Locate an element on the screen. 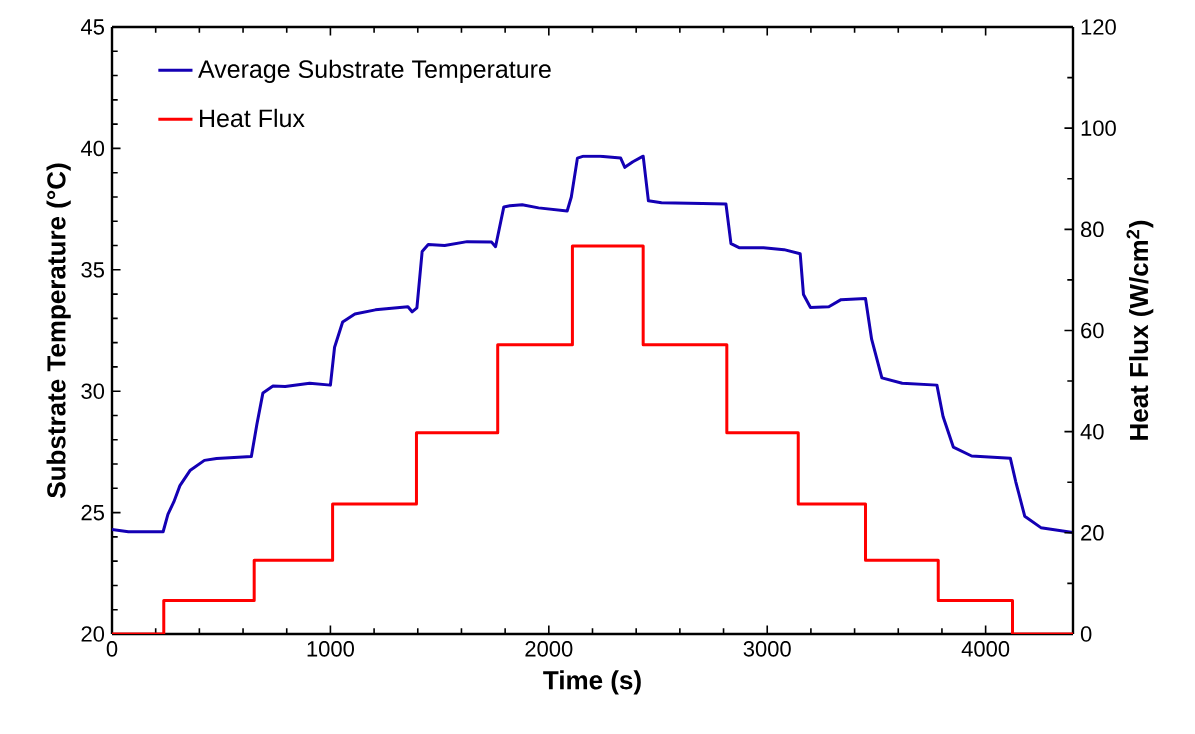  y2-tick-label: 60 is located at coordinates (1092, 330).